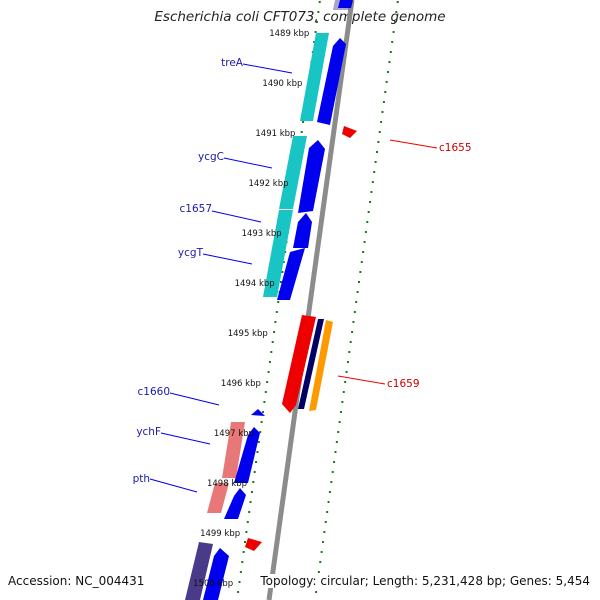 This screenshot has height=600, width=600. I want to click on tick-label: 1496 kbp, so click(241, 384).